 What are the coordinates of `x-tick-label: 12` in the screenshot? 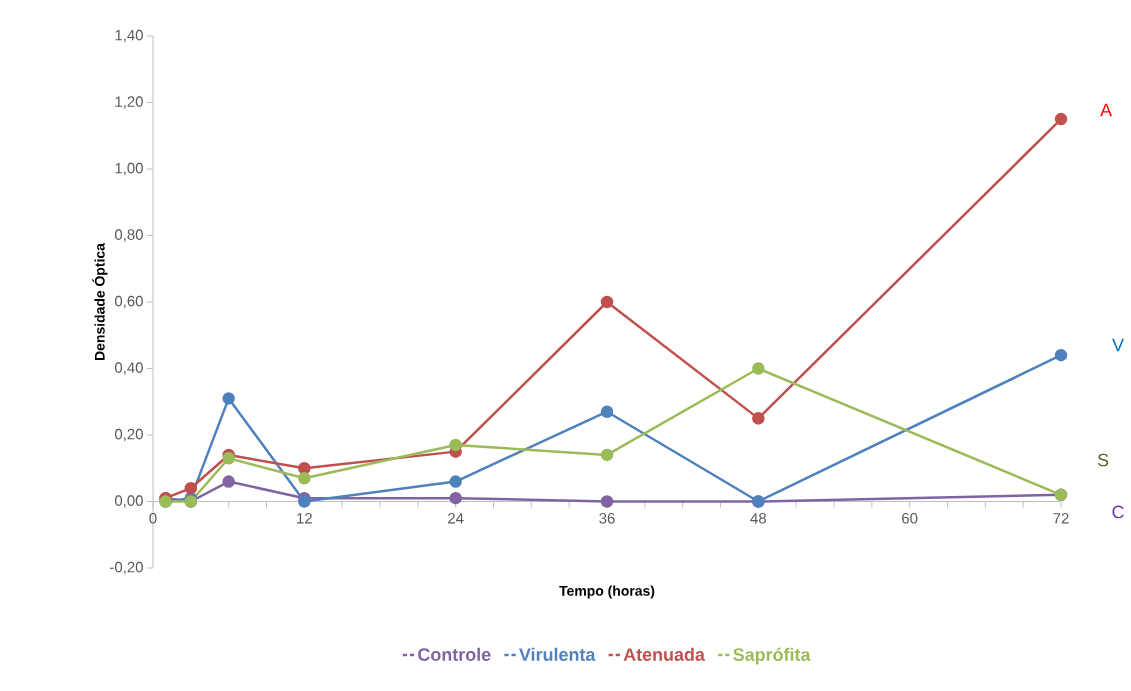 It's located at (304, 518).